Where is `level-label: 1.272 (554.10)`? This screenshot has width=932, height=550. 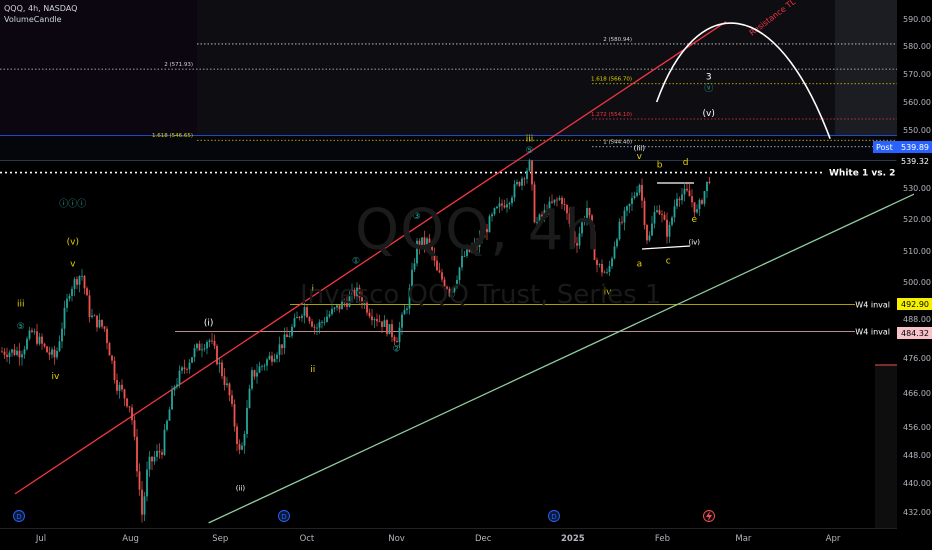
level-label: 1.272 (554.10) is located at coordinates (611, 115).